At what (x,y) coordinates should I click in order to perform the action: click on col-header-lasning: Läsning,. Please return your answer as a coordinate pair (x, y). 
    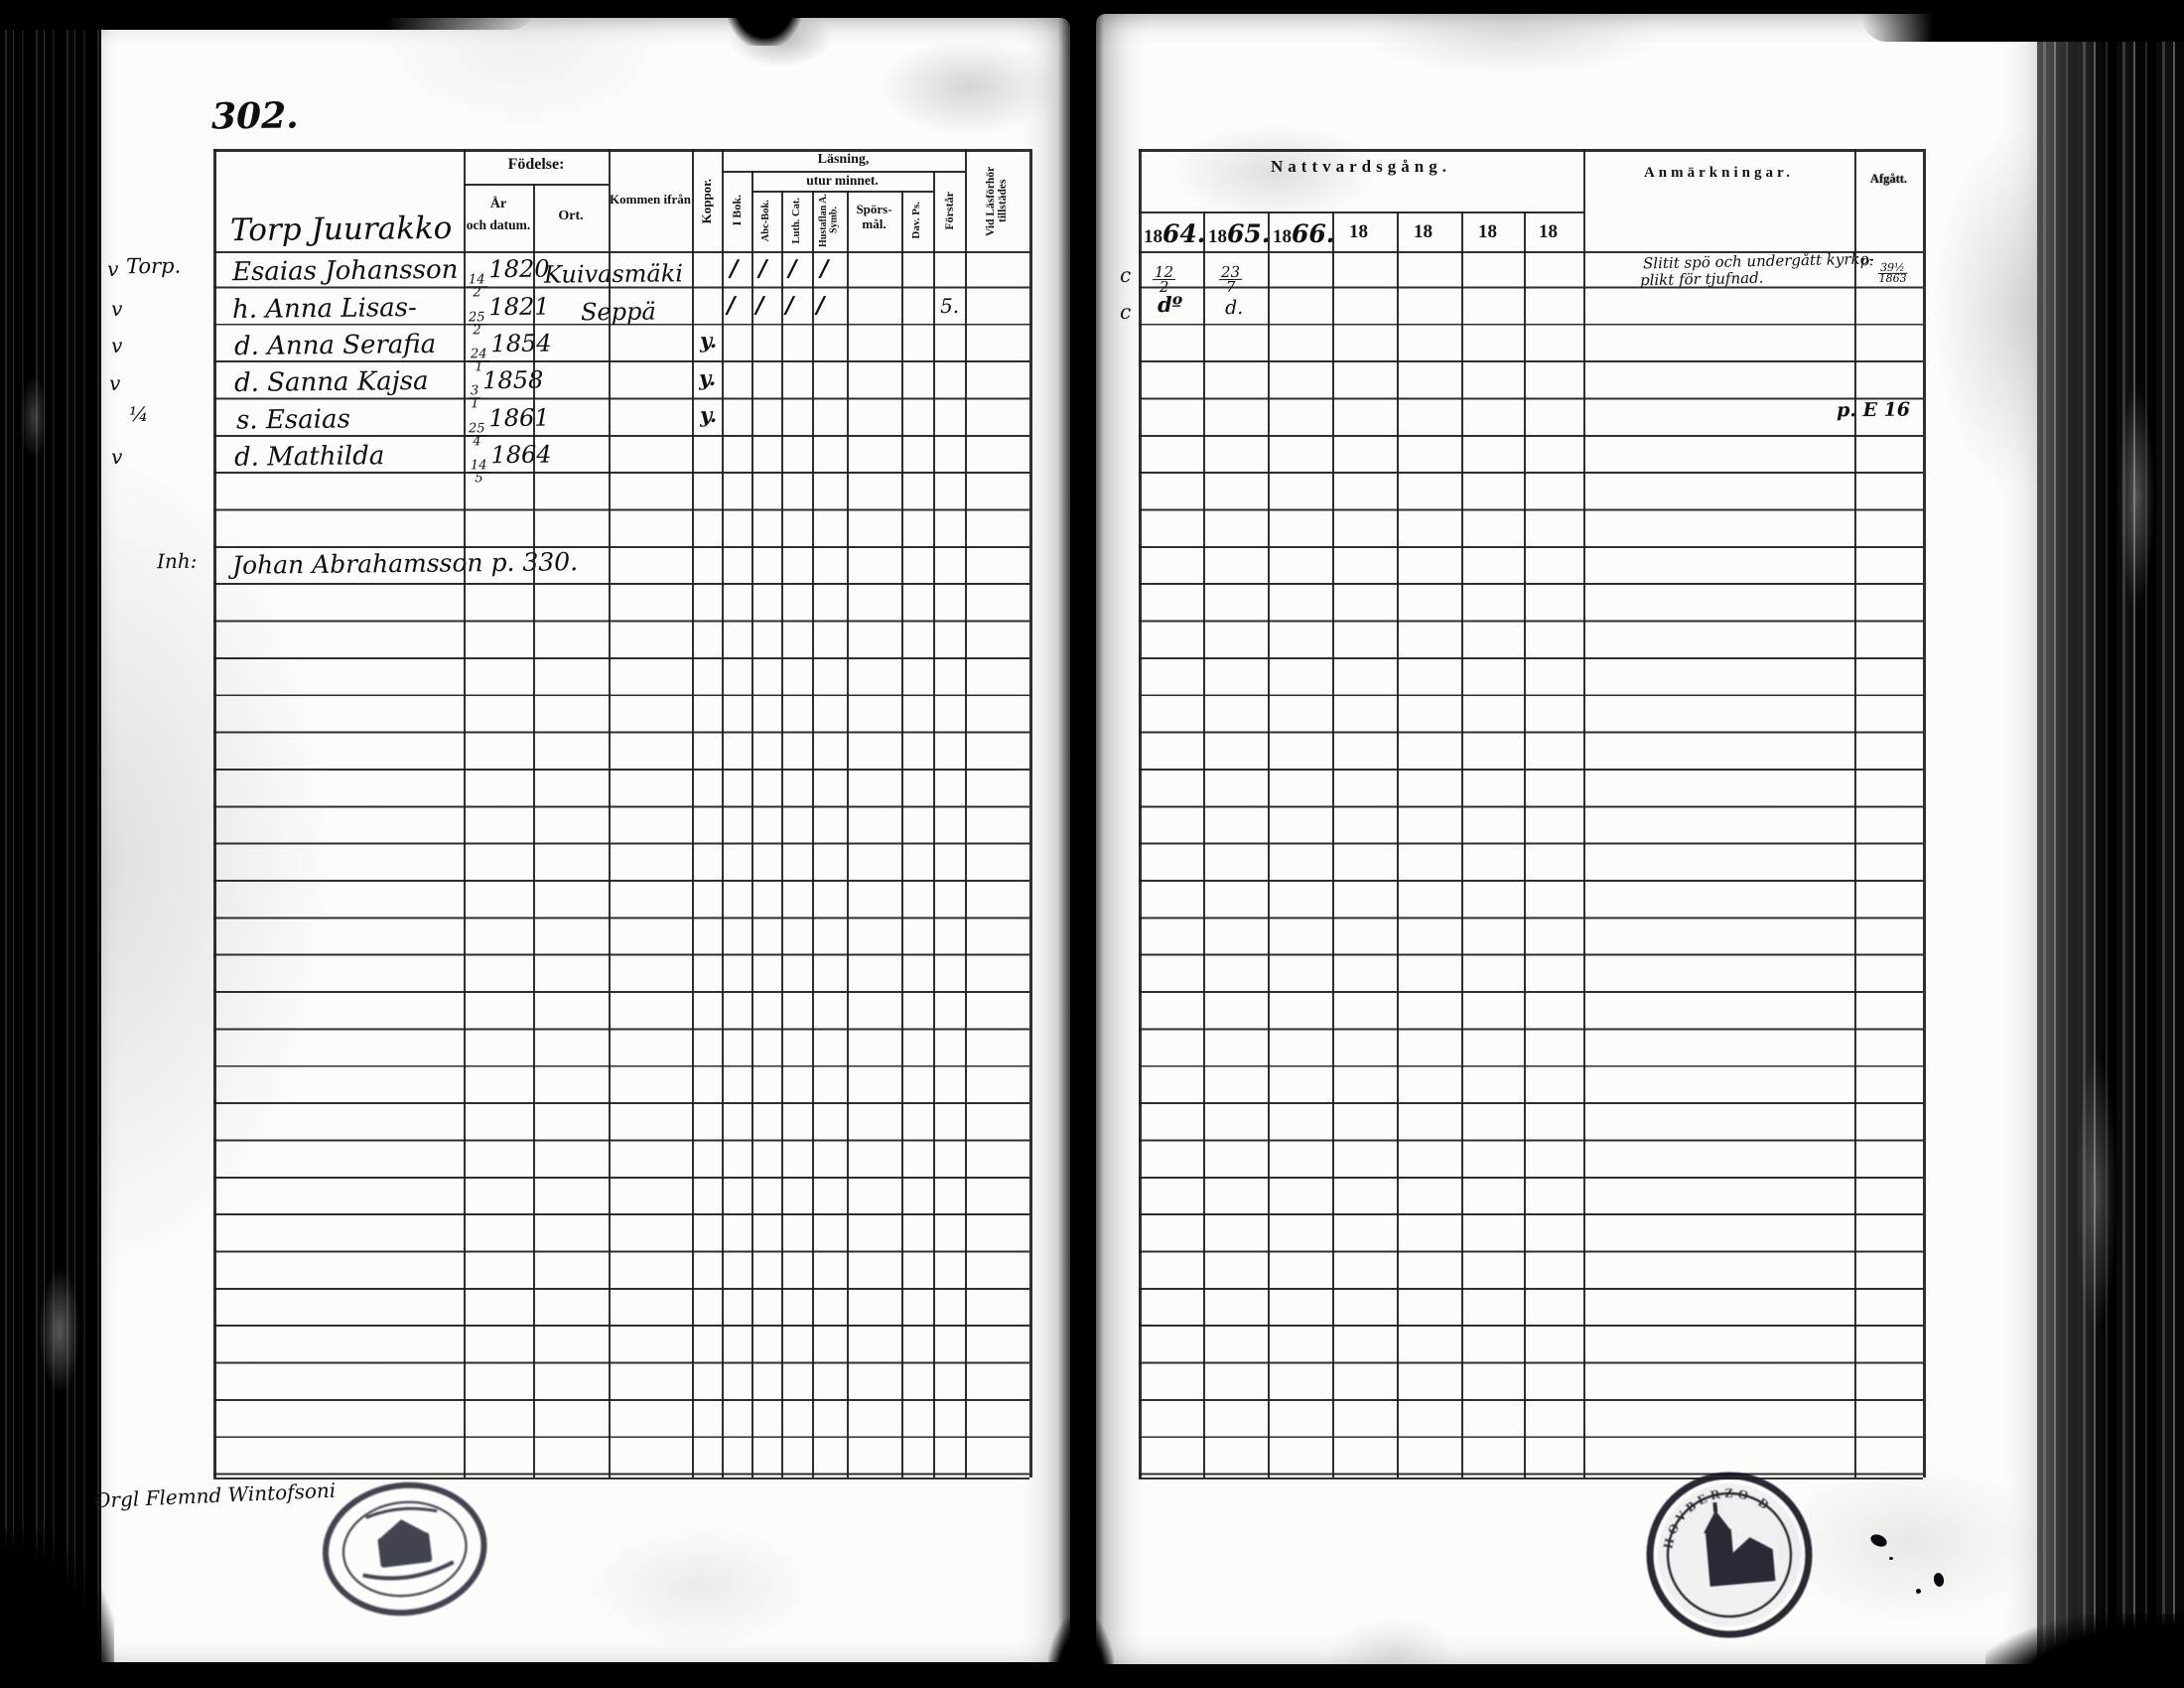
    Looking at the image, I should click on (843, 159).